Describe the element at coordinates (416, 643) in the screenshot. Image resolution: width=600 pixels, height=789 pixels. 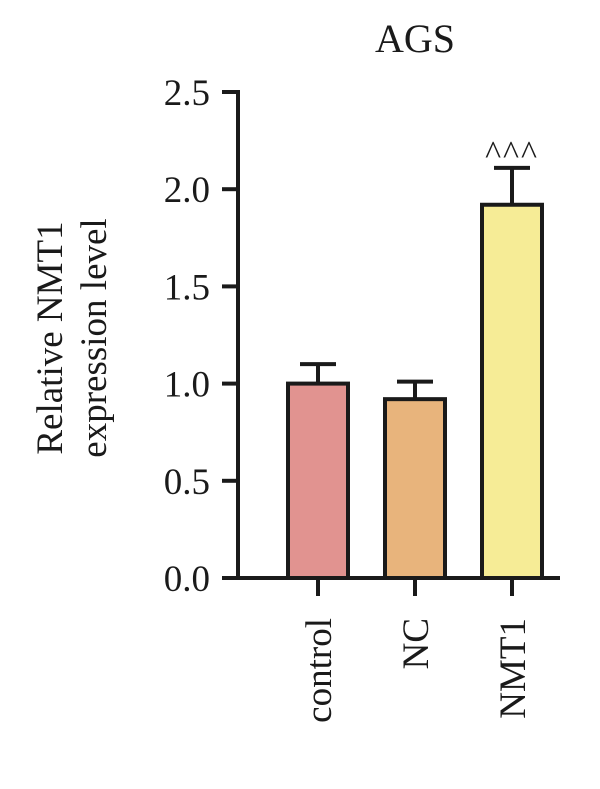
I see `x-tick-label: NC` at that location.